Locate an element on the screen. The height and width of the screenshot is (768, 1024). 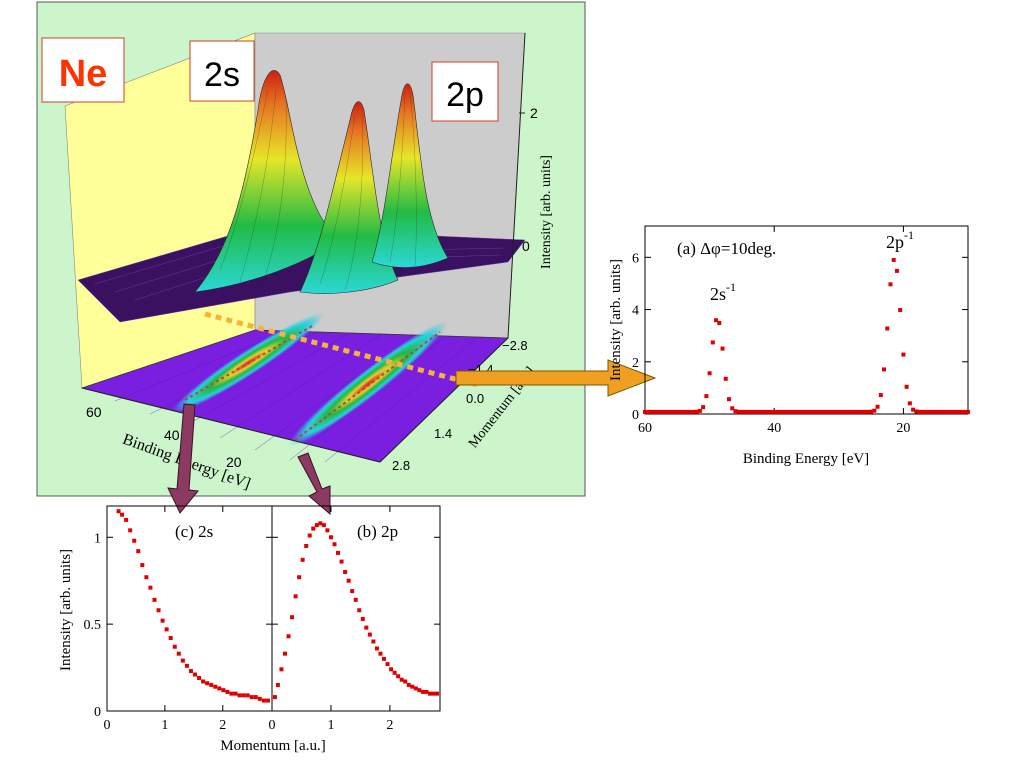
arrow-to-panel-c is located at coordinates (183, 458).